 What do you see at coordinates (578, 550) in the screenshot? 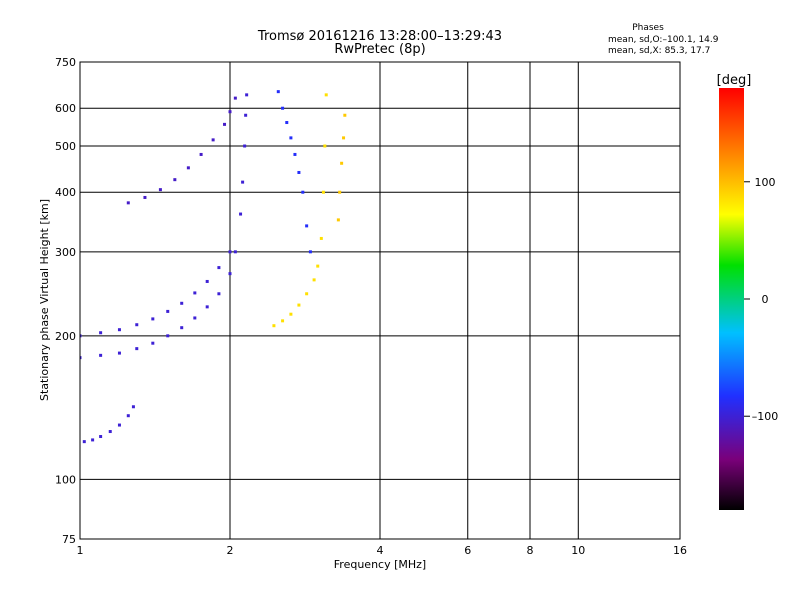
I see `x-tick-label: 10` at bounding box center [578, 550].